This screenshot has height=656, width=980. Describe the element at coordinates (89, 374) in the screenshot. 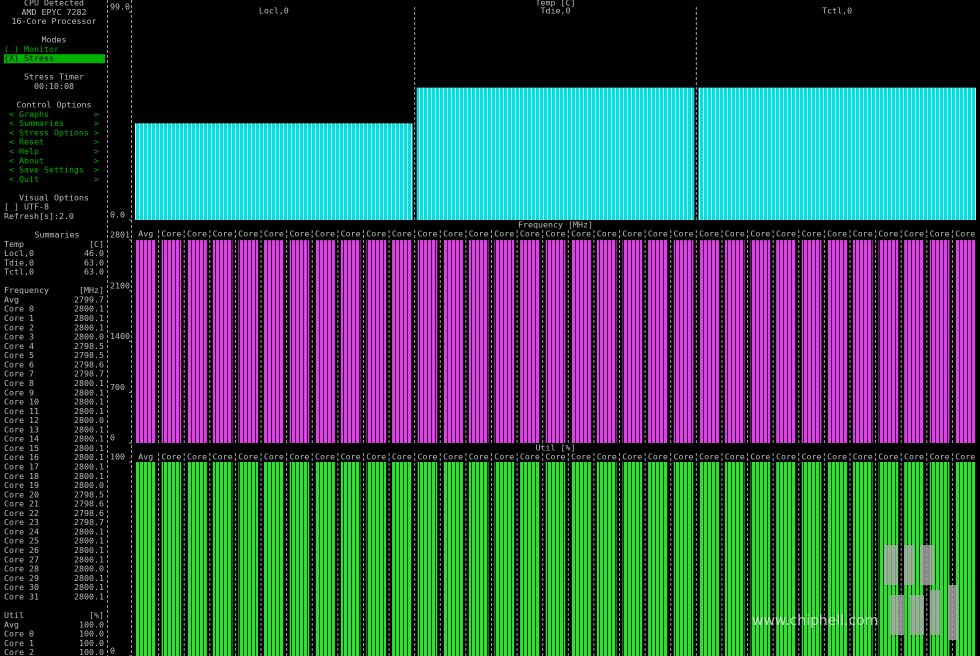

I see `summary-value: 2798.7` at that location.